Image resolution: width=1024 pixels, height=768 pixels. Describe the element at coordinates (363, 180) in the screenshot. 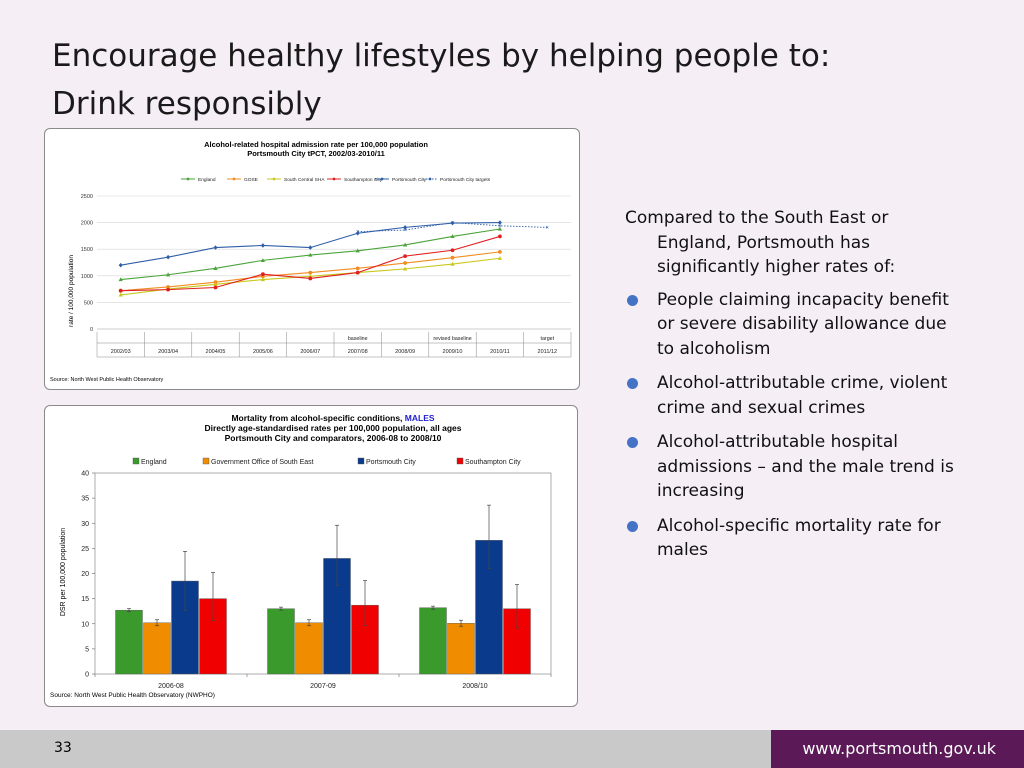

I see `chart1-legend-label: Southampton City` at that location.